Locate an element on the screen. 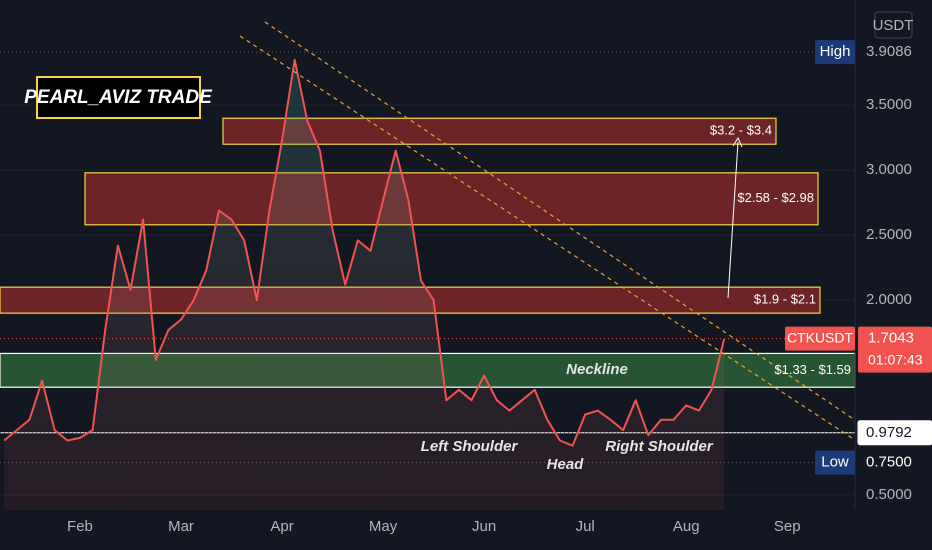 The height and width of the screenshot is (550, 932). x-tick-label: Apr is located at coordinates (281, 526).